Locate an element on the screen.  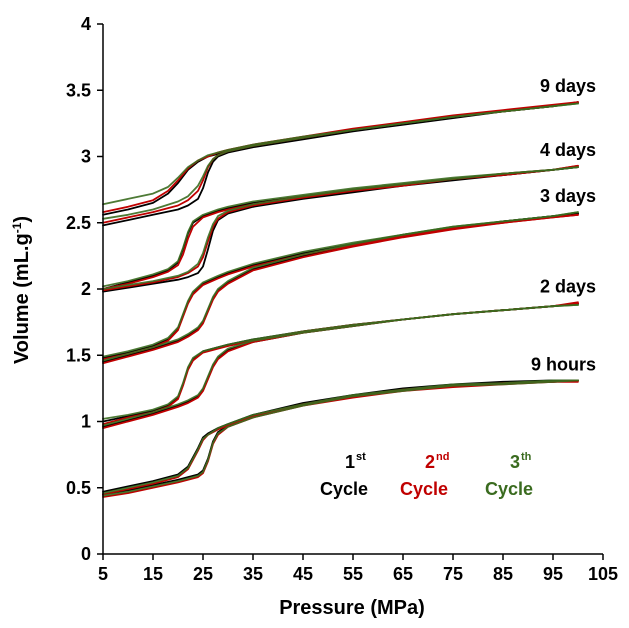
x-tick-label: 85 is located at coordinates (503, 574).